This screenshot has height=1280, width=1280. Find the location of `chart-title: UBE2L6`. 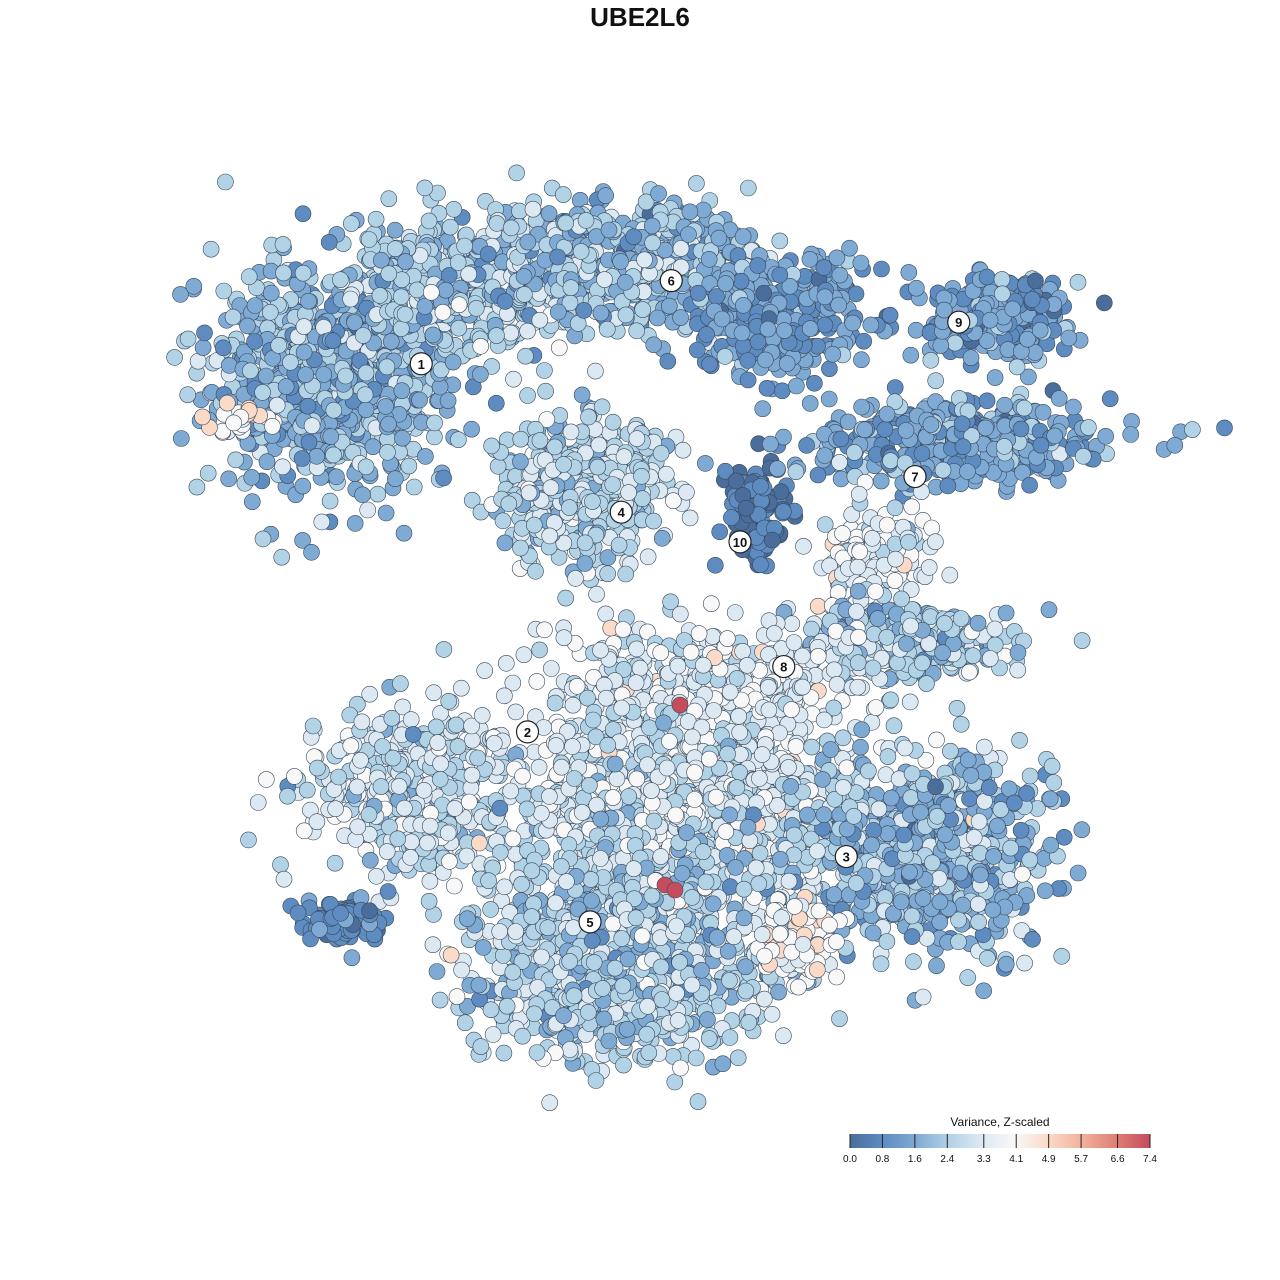

chart-title: UBE2L6 is located at coordinates (640, 17).